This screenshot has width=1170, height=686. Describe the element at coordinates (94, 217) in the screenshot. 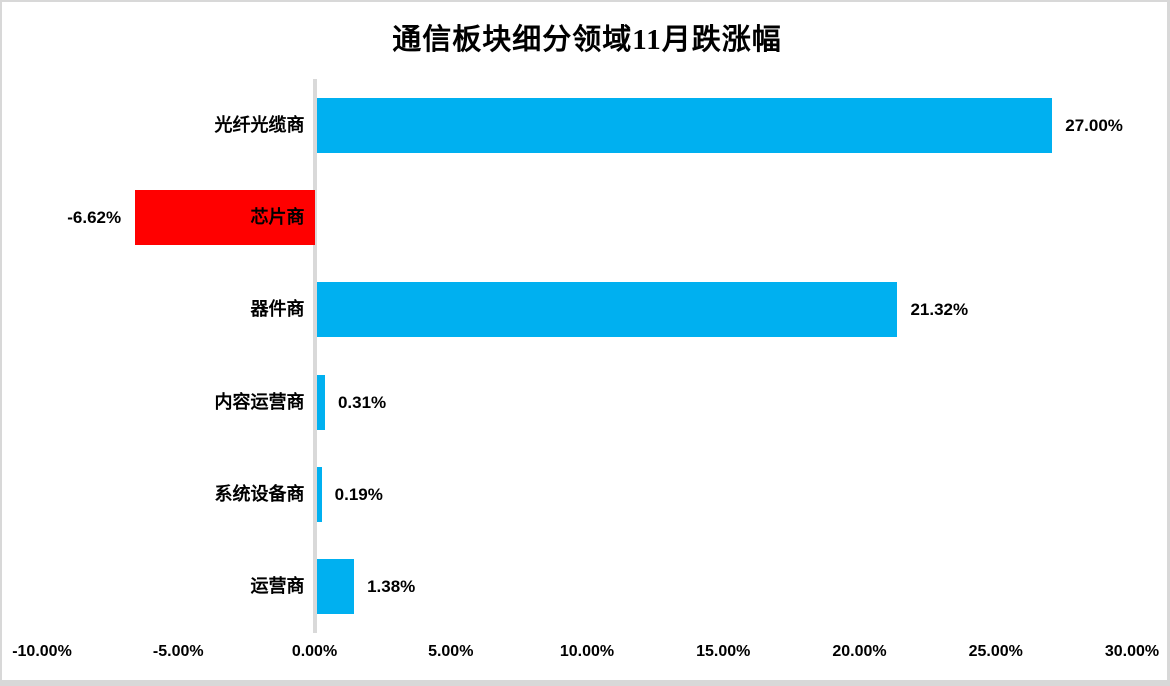

I see `value-label: -6.62%` at that location.